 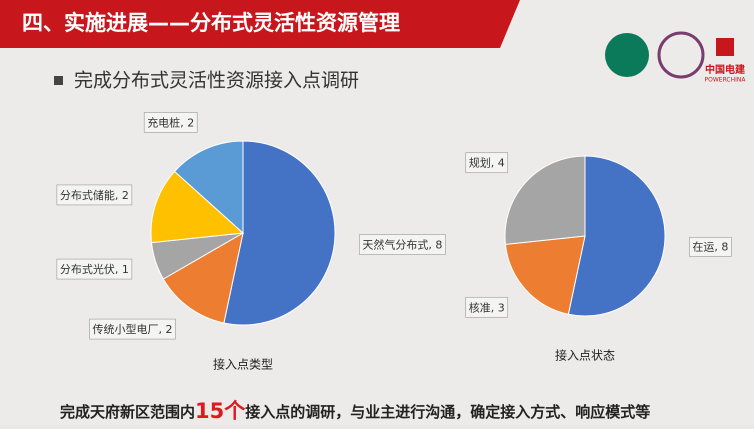 I want to click on logo-text: 中国电建, so click(x=725, y=69).